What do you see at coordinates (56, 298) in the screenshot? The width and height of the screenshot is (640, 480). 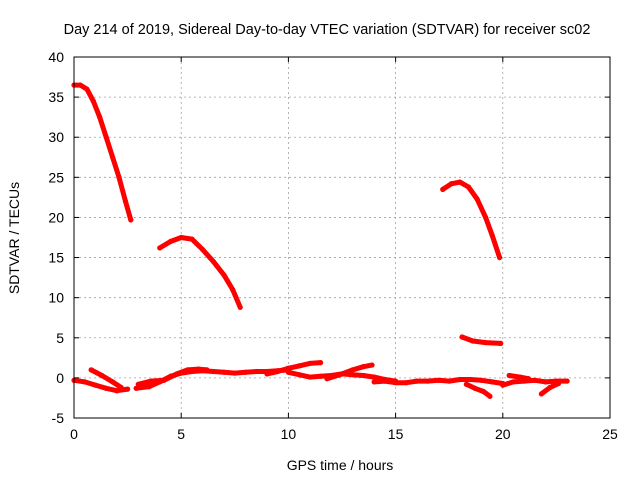 I see `y-tick-label: 10` at bounding box center [56, 298].